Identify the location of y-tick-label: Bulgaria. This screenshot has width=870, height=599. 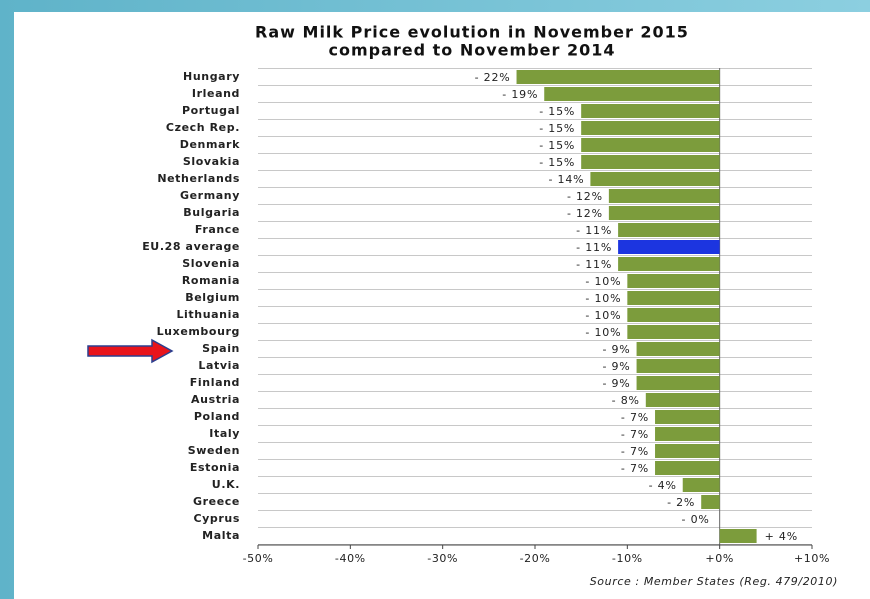
(211, 212).